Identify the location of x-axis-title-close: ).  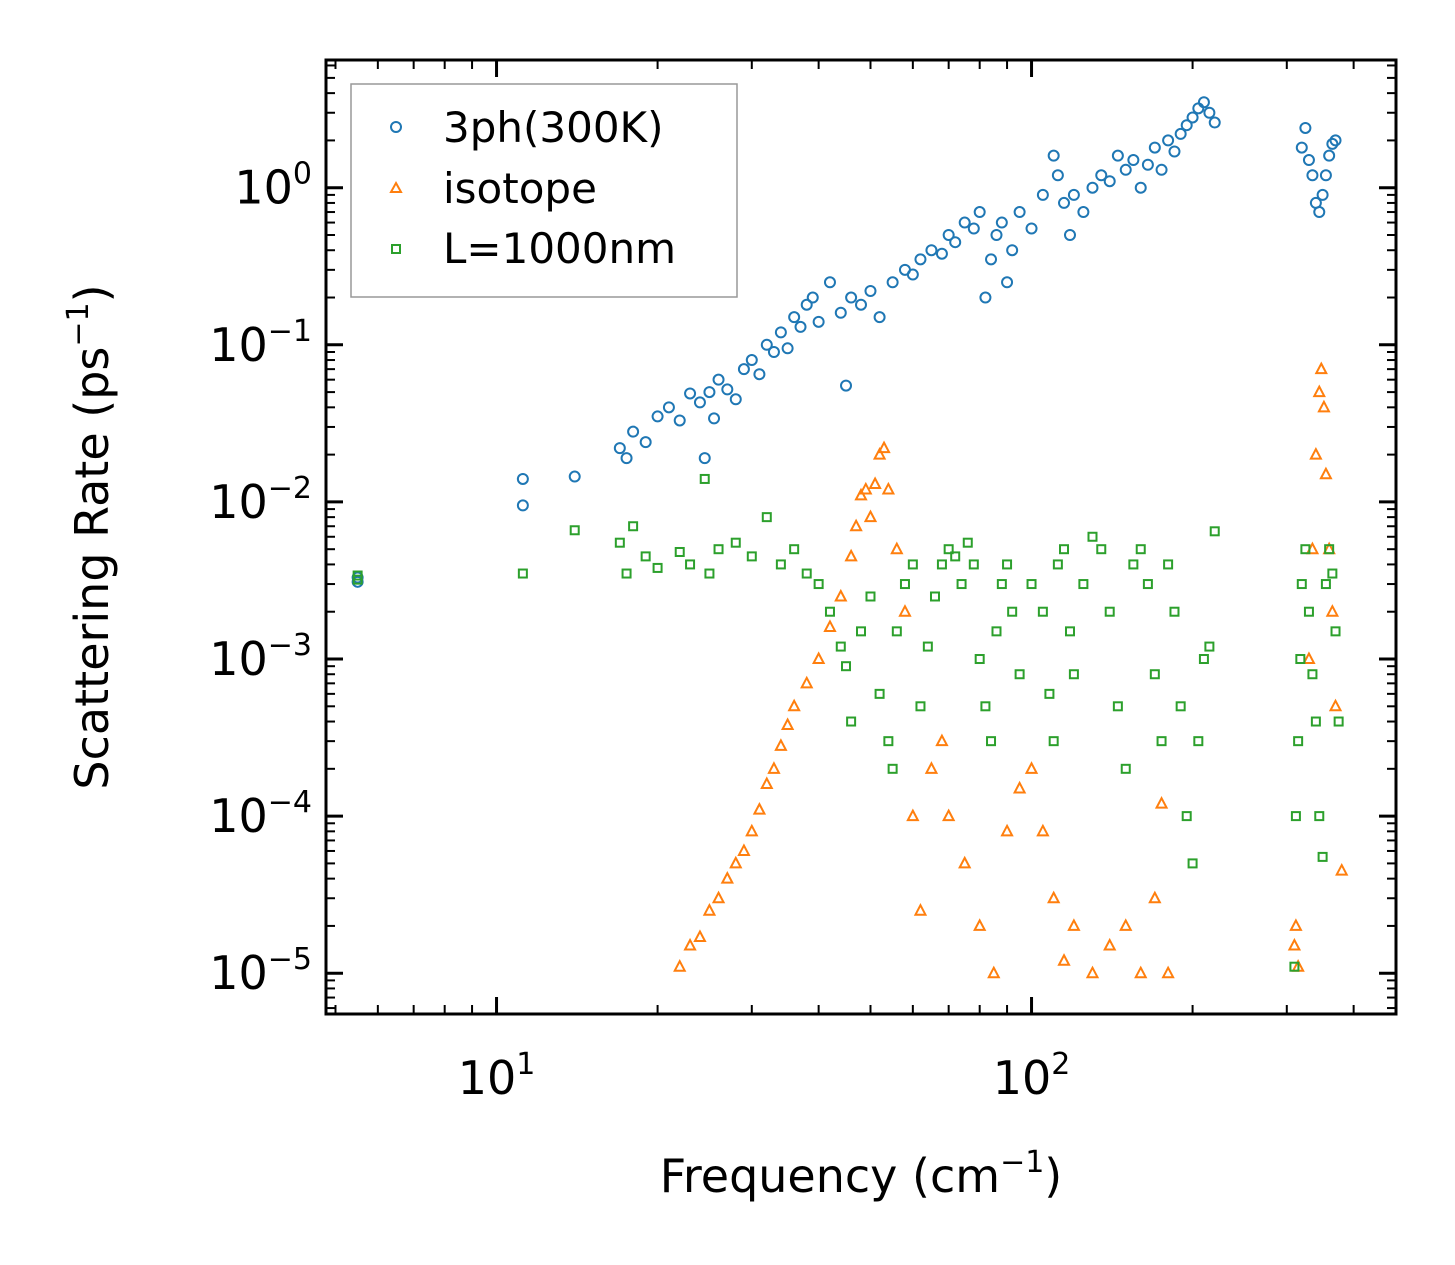
(1053, 1176).